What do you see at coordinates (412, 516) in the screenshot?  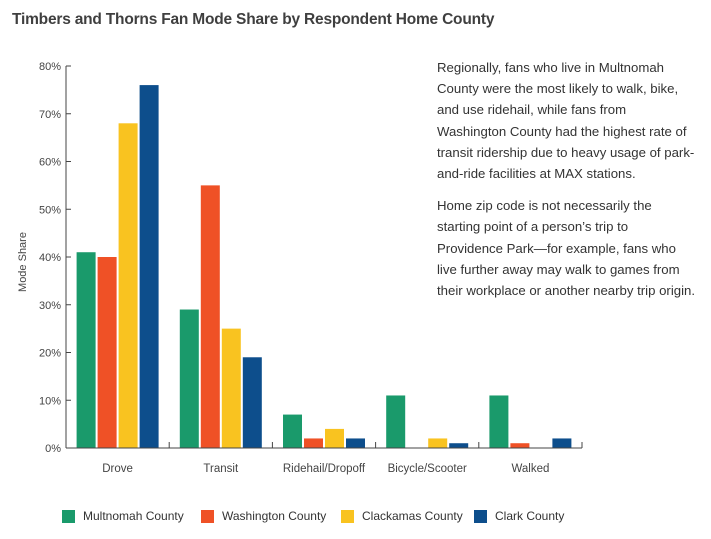 I see `legend-label: Clackamas County` at bounding box center [412, 516].